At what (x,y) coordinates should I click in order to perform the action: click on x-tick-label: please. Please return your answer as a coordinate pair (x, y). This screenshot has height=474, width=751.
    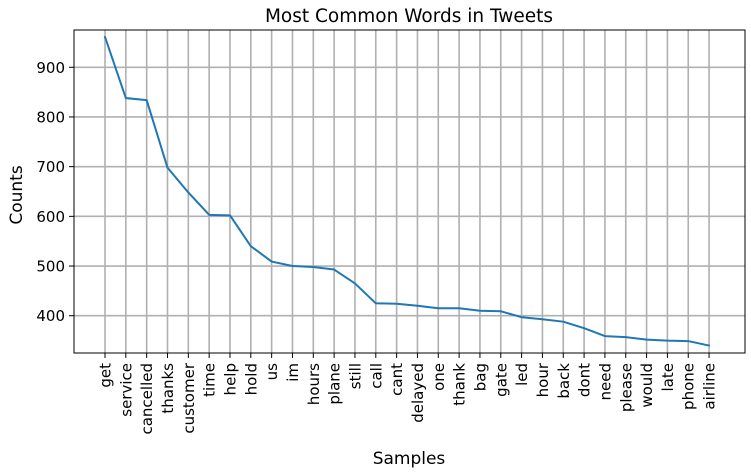
    Looking at the image, I should click on (626, 387).